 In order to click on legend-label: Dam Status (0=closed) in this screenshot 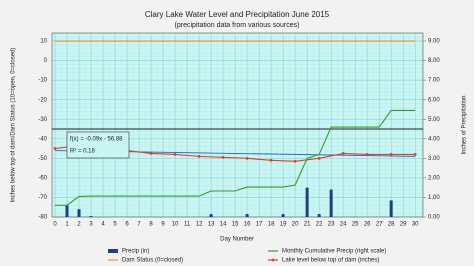, I will do `click(152, 261)`.